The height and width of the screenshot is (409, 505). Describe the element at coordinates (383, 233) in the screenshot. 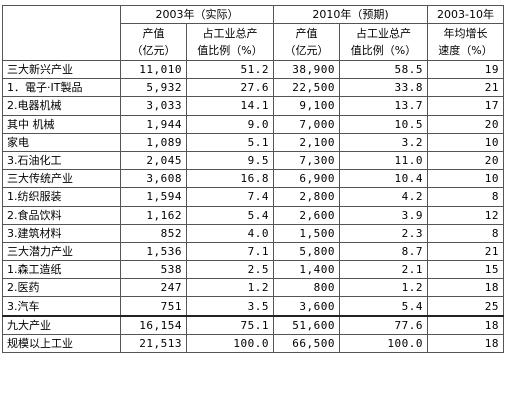

I see `value-cell: 2.3` at that location.